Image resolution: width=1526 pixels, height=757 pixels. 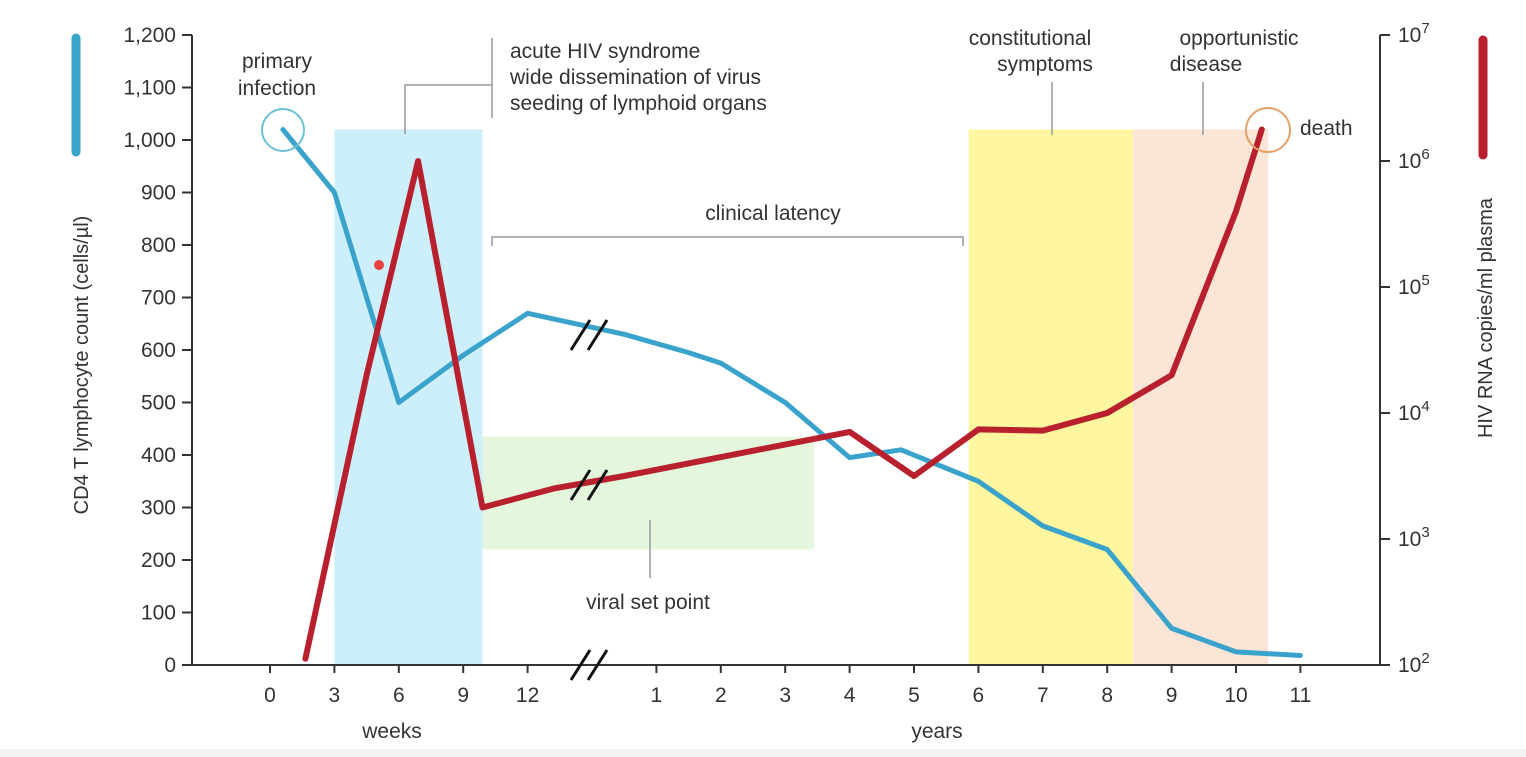 I want to click on opportunistic-label-2: disease, so click(x=1206, y=64).